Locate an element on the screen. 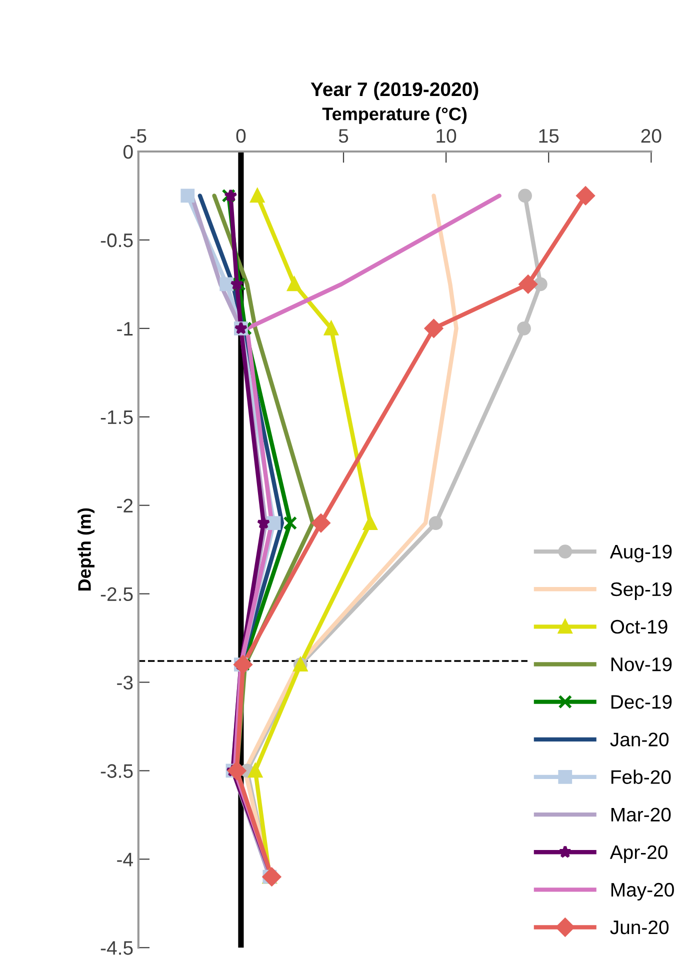 Image resolution: width=692 pixels, height=965 pixels. legend-label: Nov-19 is located at coordinates (641, 664).